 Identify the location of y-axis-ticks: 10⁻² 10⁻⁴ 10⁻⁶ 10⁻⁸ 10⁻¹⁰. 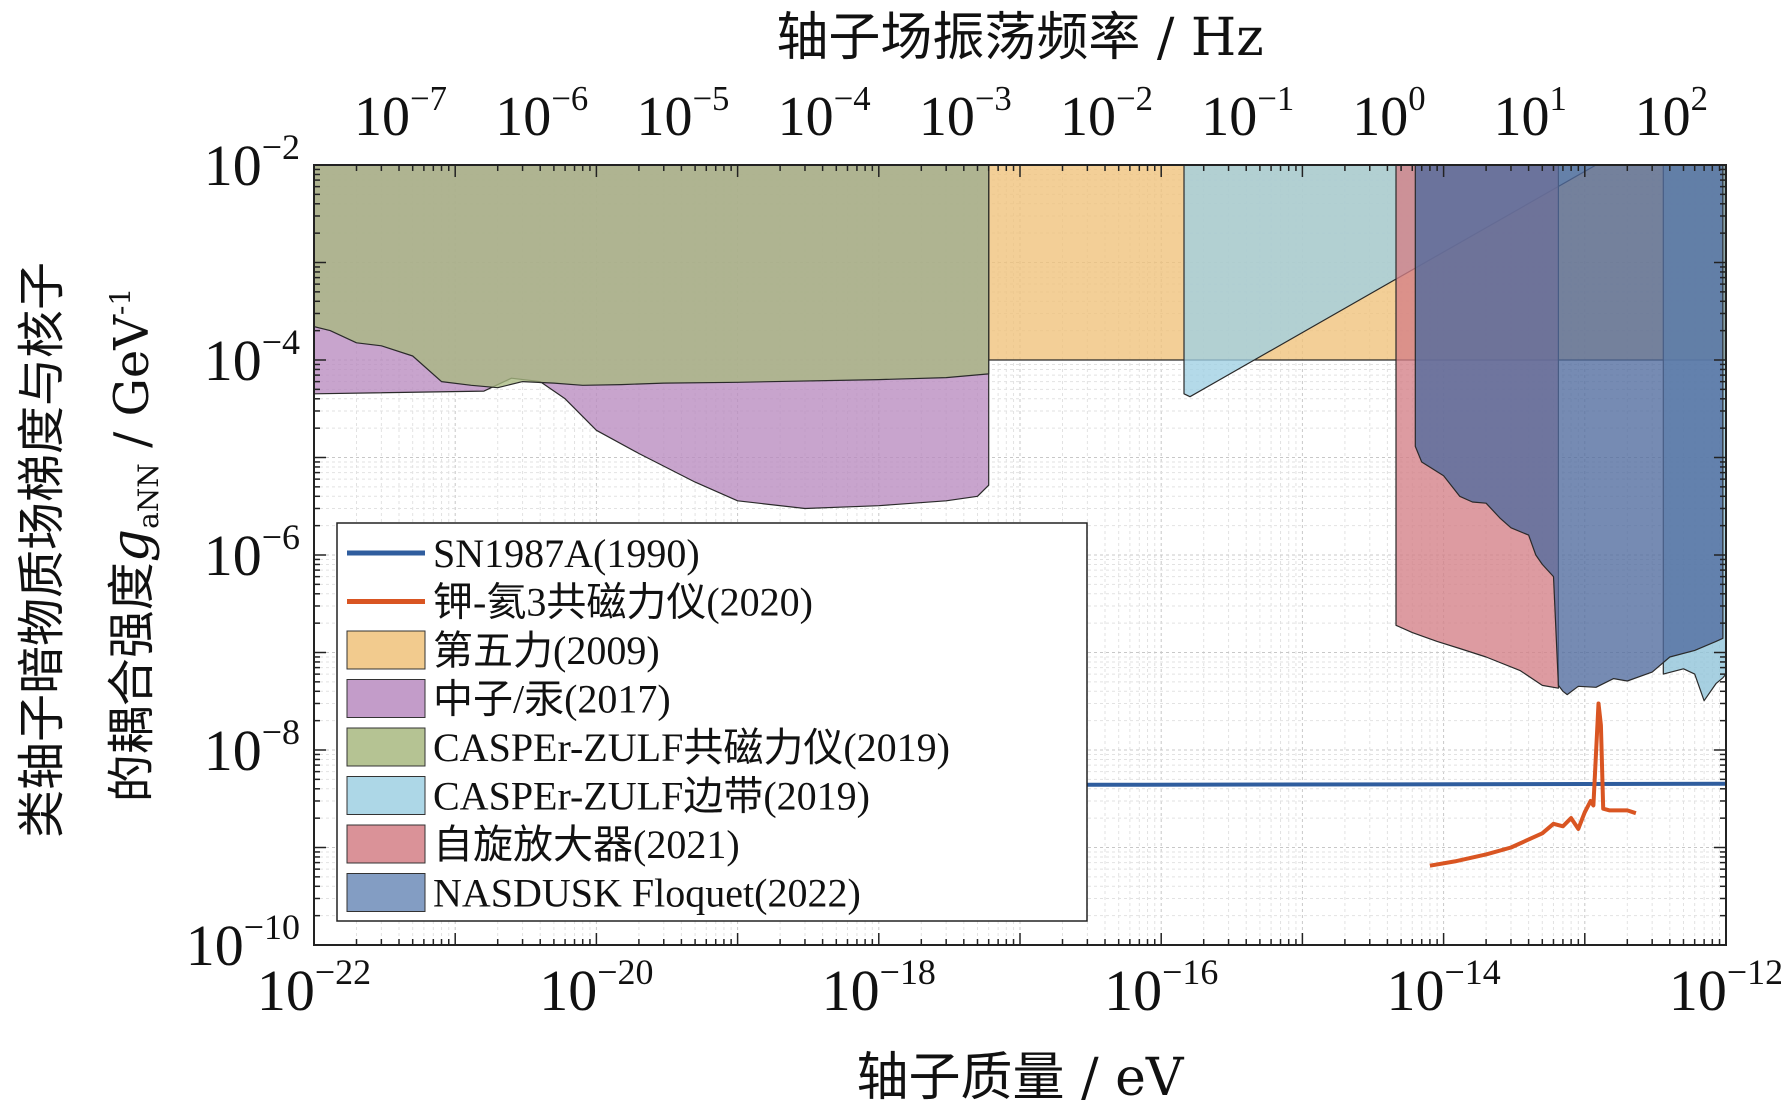
(243, 552).